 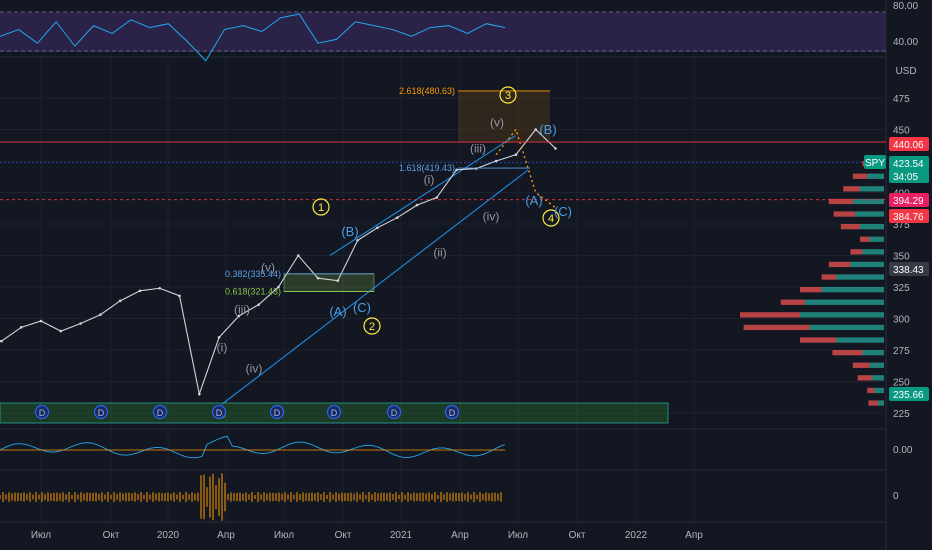 I want to click on price-tick-label: 250, so click(x=901, y=383).